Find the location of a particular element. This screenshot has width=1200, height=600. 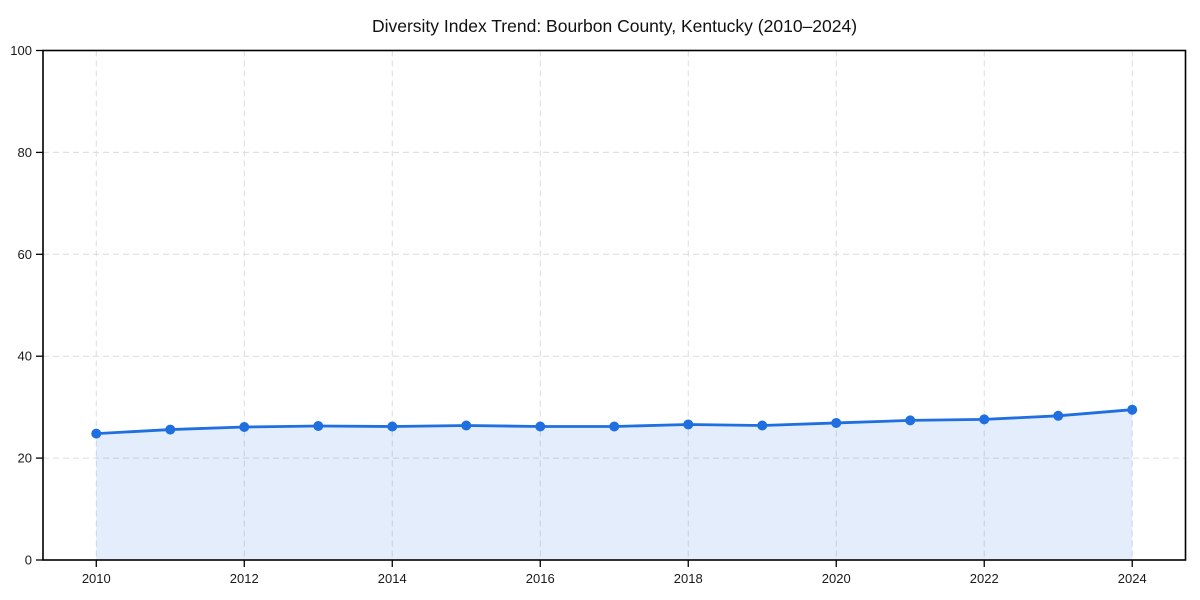

data-point-2024 is located at coordinates (1132, 409).